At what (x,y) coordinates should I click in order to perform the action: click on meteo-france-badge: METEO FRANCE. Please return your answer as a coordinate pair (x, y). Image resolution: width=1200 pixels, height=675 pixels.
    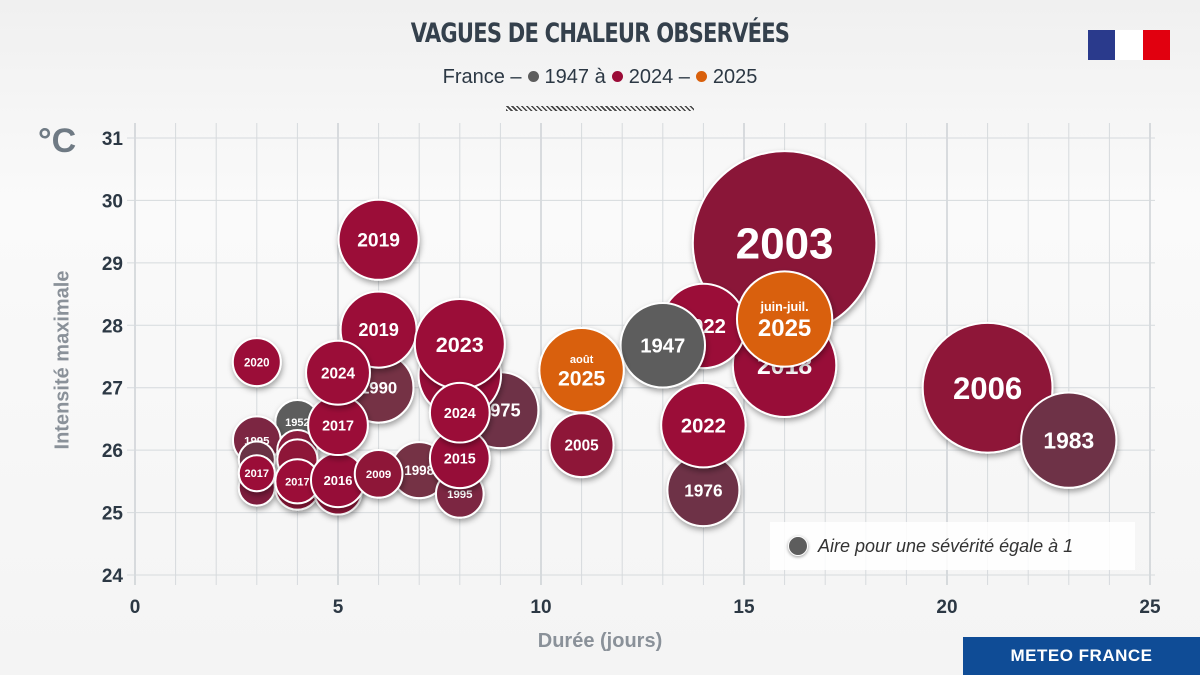
    Looking at the image, I should click on (1081, 656).